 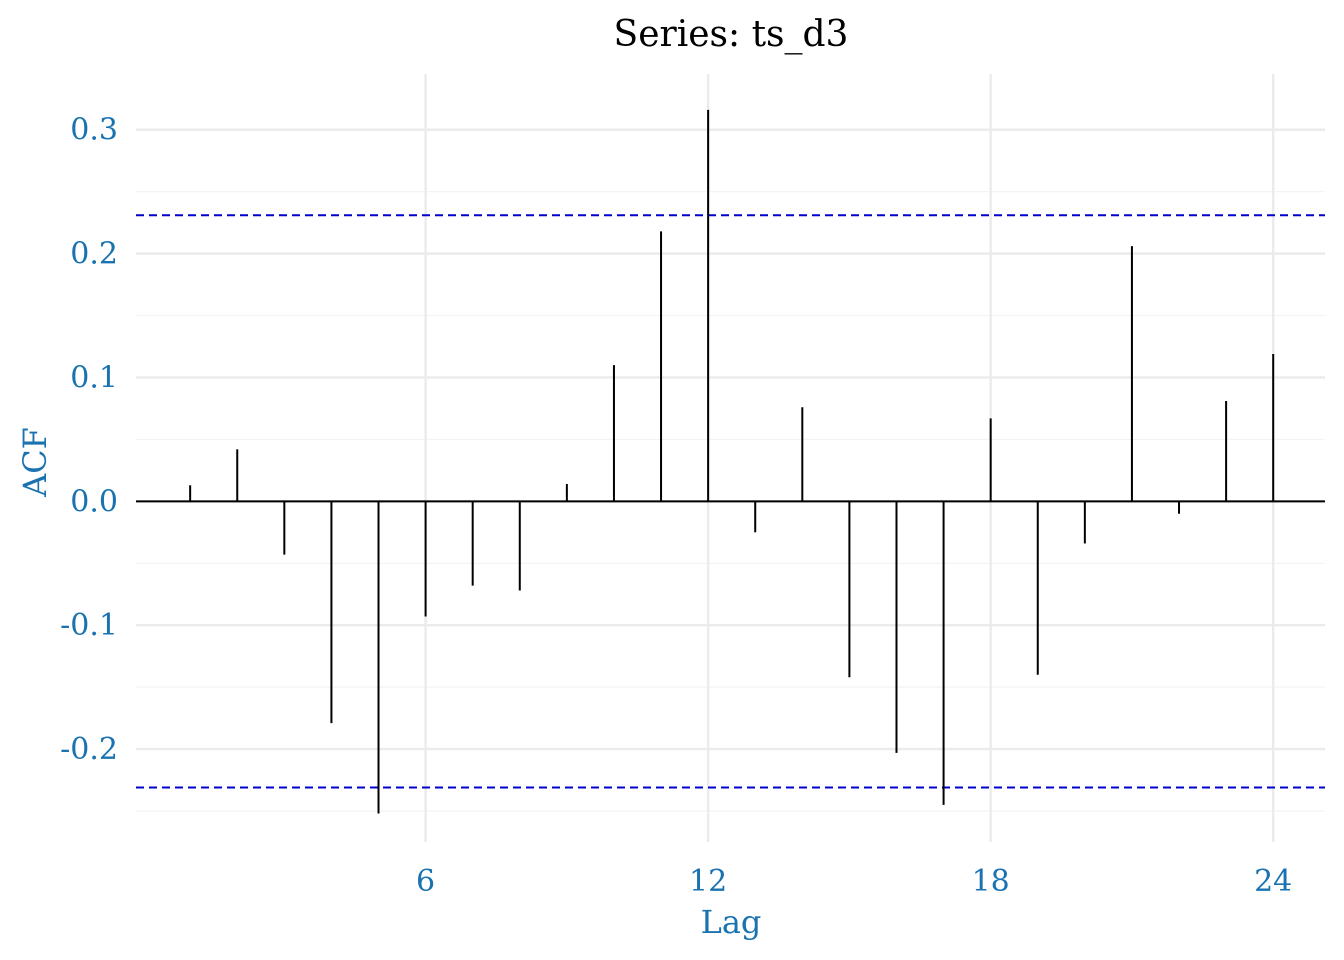 I want to click on y-axis-ticks: -0.2 -0.1 0.0 0.1 0.2 0.3, so click(x=89, y=440).